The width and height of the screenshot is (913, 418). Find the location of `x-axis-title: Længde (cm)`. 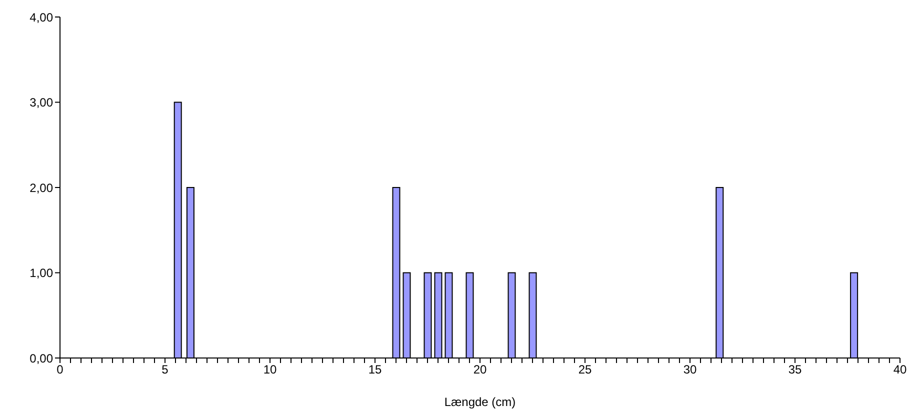

x-axis-title: Længde (cm) is located at coordinates (480, 402).